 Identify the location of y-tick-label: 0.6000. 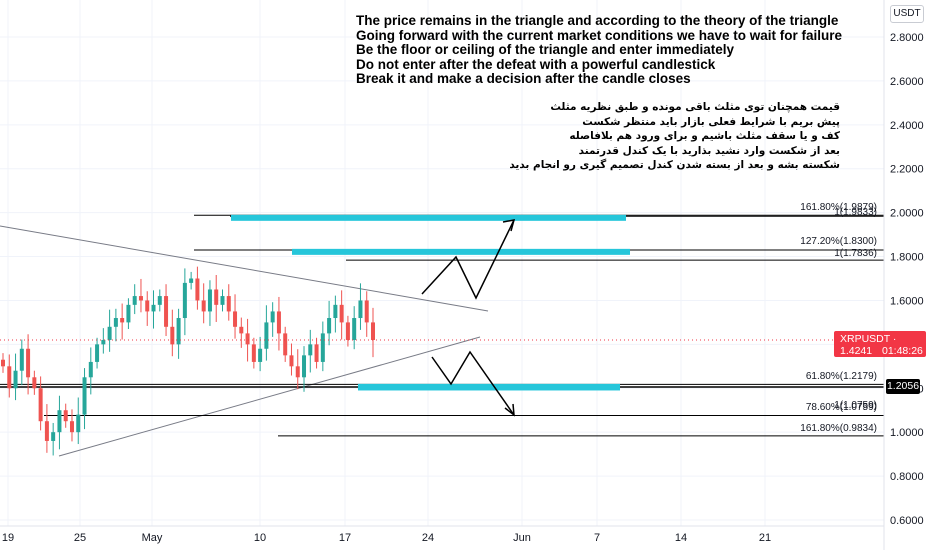
(907, 521).